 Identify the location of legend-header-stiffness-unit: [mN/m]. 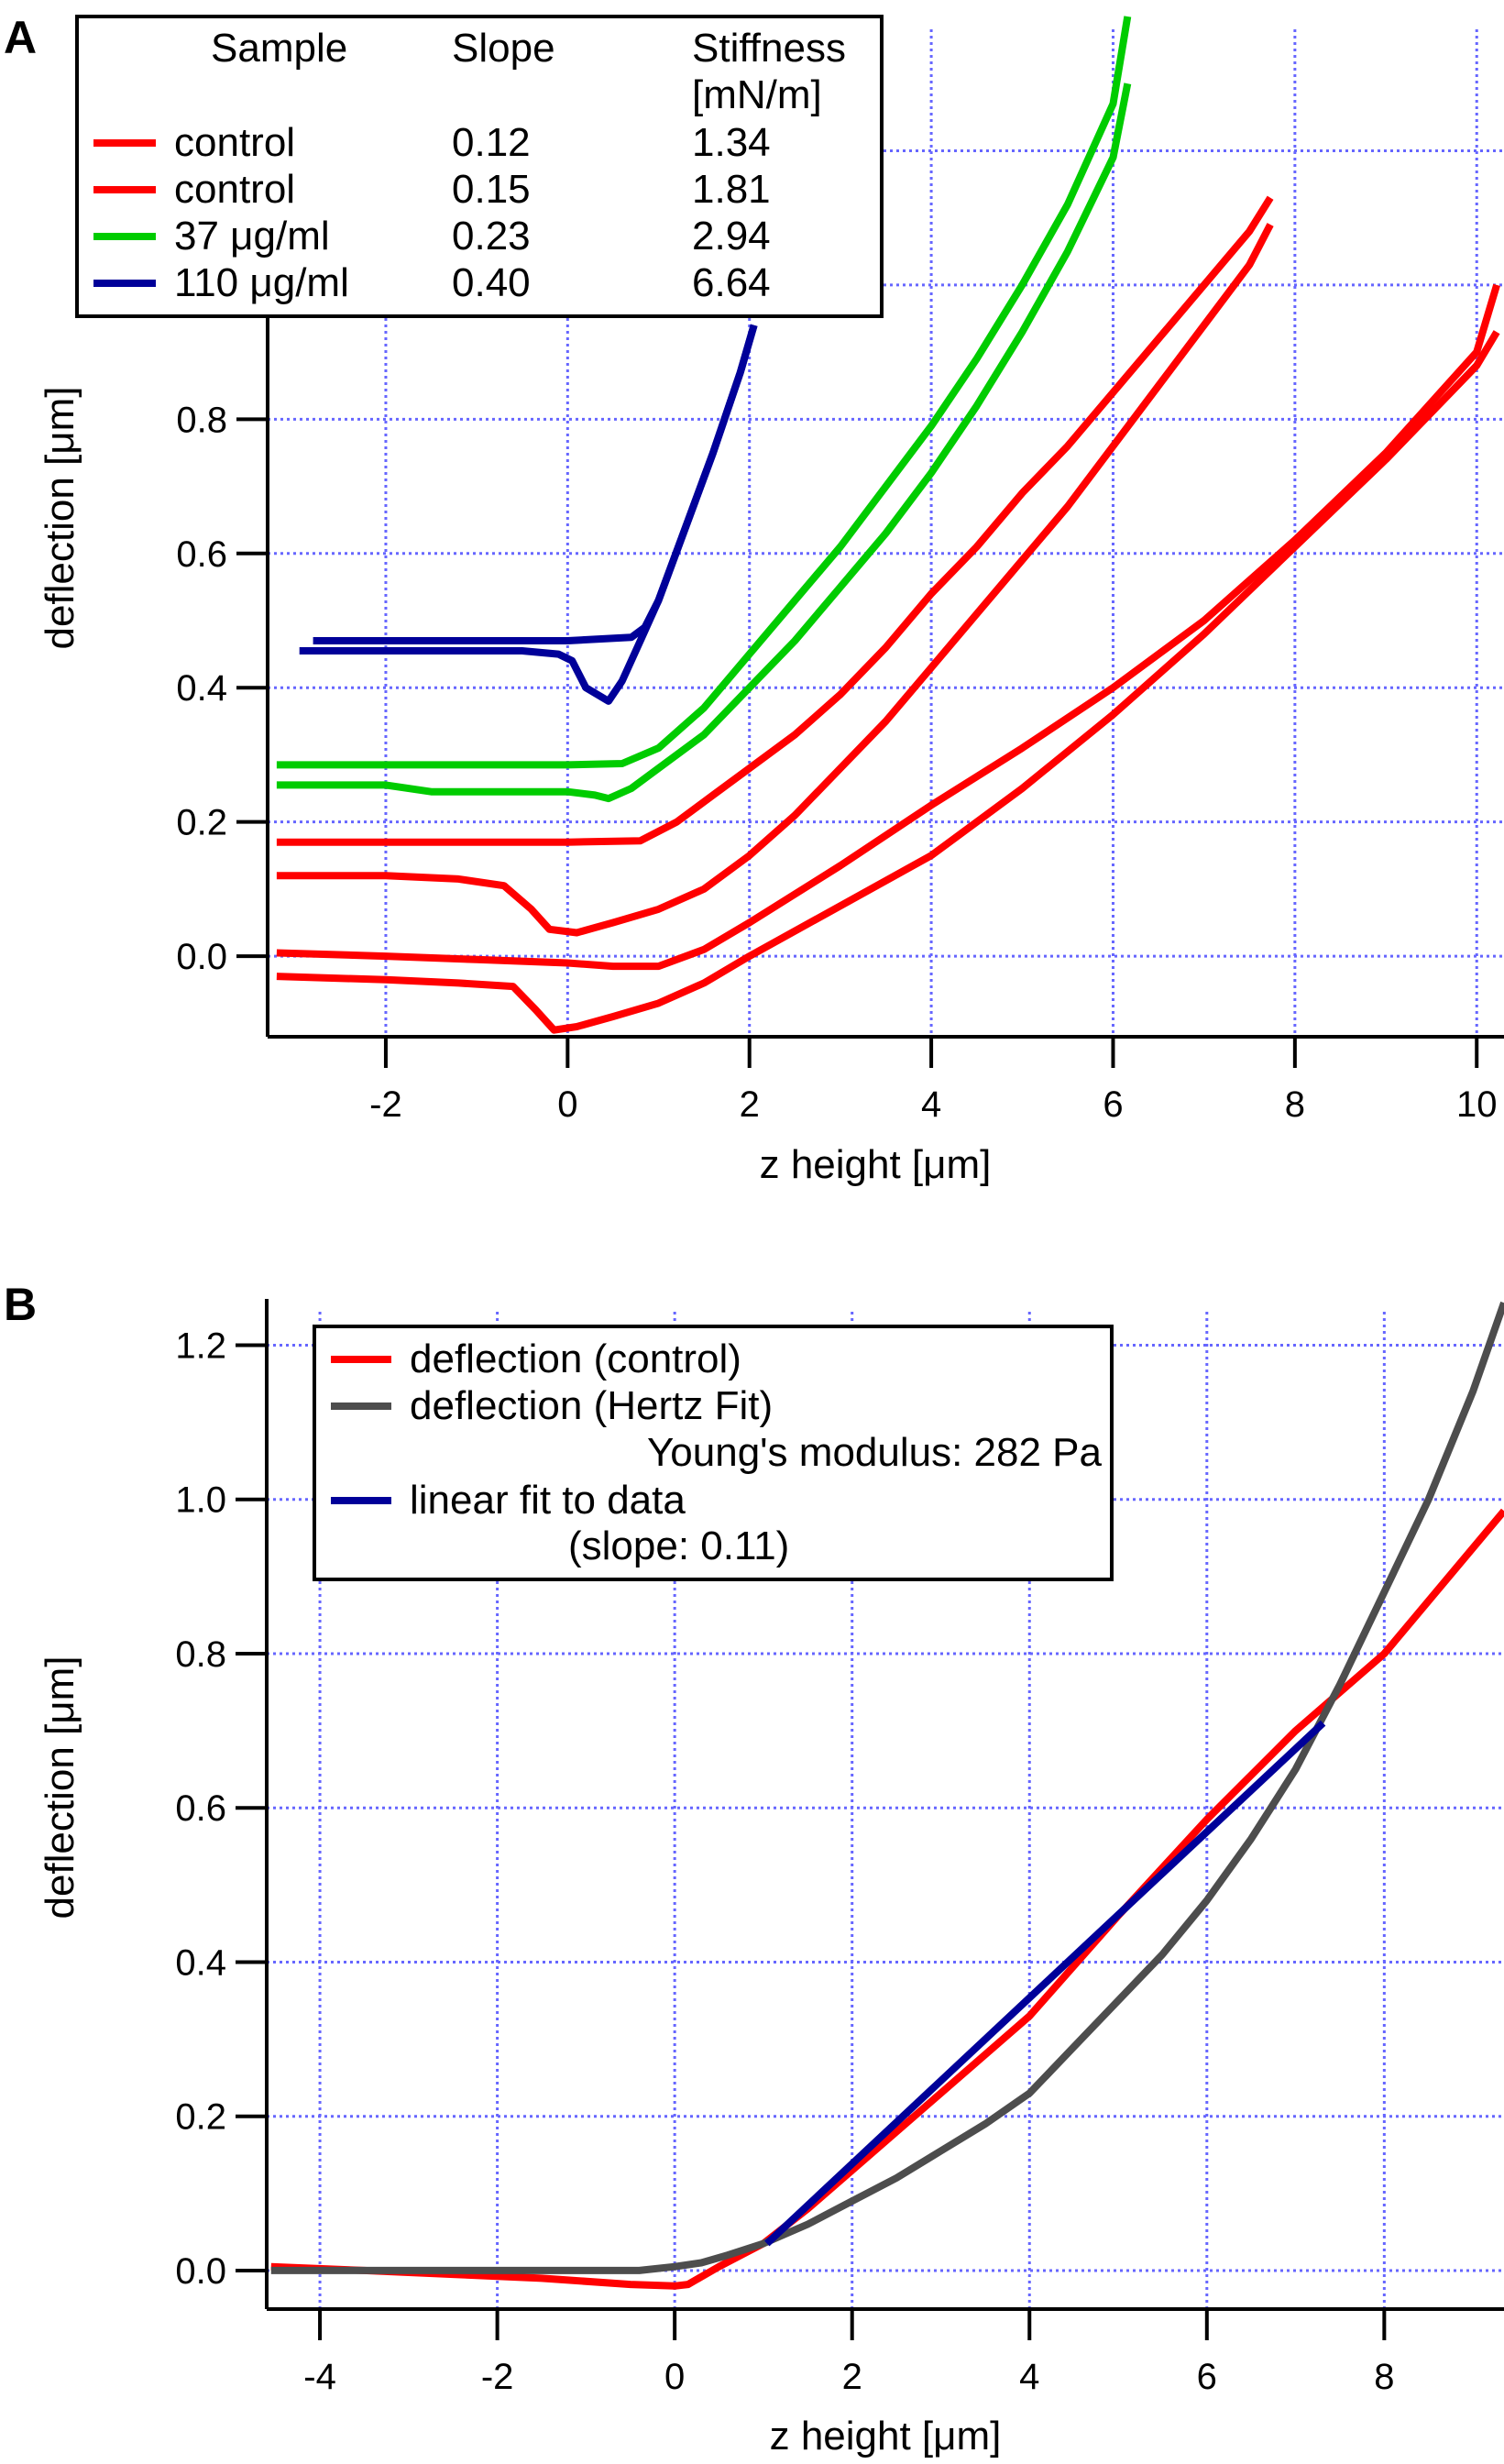
(757, 94).